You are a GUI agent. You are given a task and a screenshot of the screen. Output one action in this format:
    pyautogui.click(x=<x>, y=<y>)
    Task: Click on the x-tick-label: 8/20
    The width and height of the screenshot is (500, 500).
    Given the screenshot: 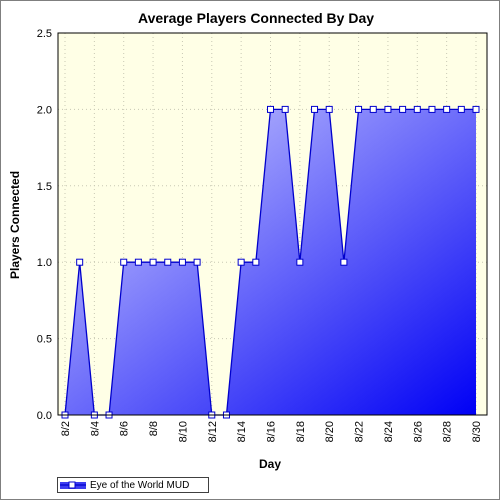 What is the action you would take?
    pyautogui.click(x=330, y=431)
    